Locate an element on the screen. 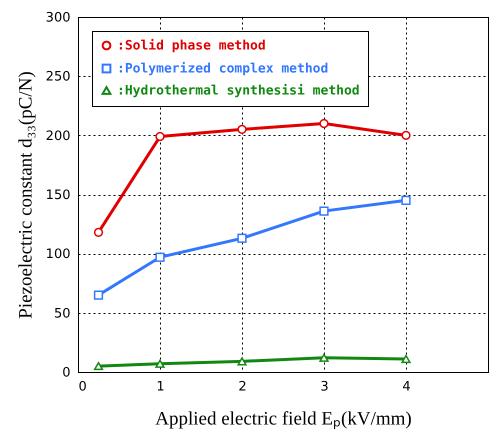 The image size is (494, 433). x-tick-label: 0 is located at coordinates (82, 387).